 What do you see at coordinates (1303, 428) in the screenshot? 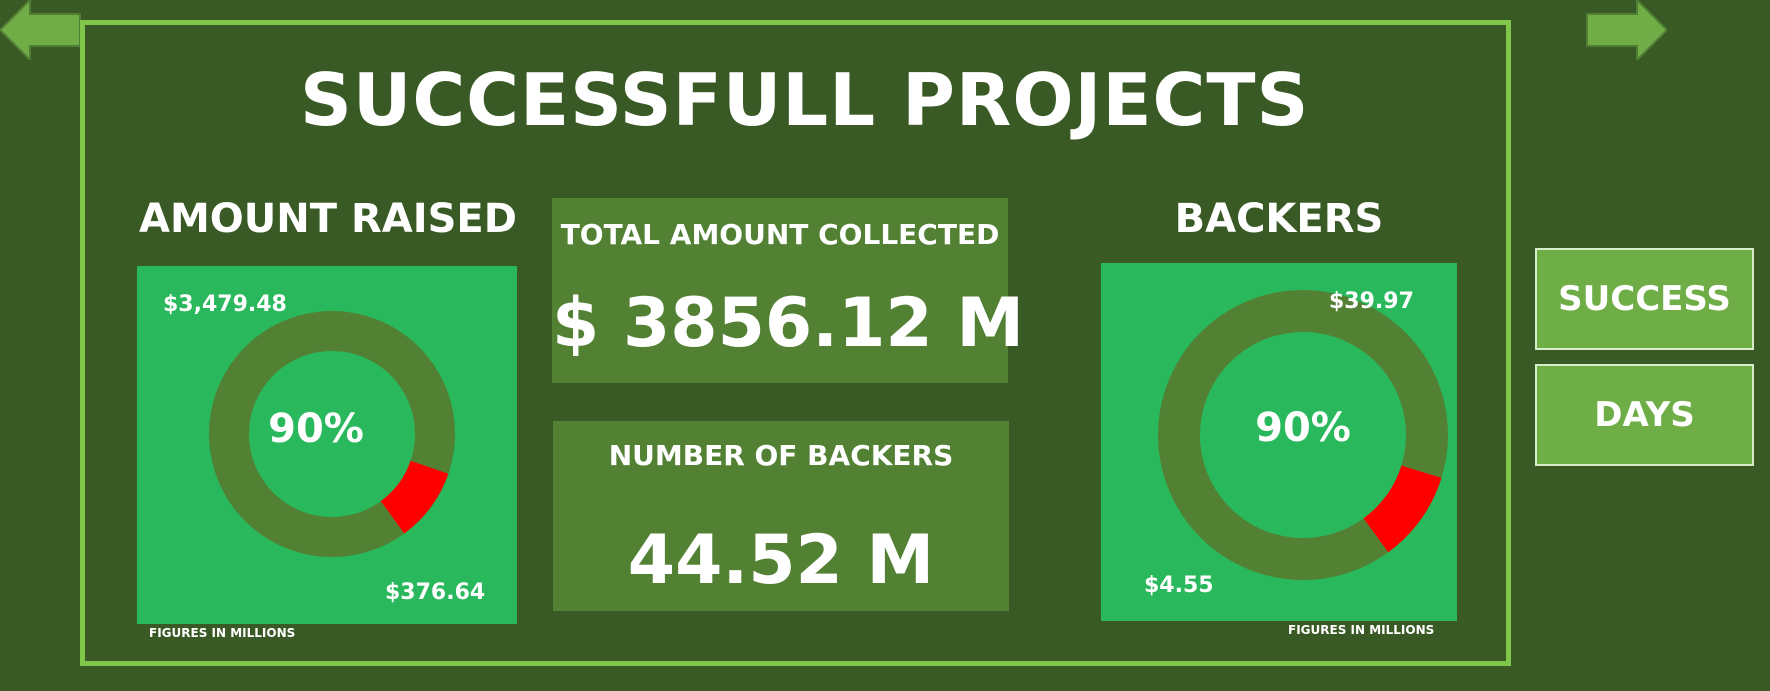
I see `backers-percent: 90%` at bounding box center [1303, 428].